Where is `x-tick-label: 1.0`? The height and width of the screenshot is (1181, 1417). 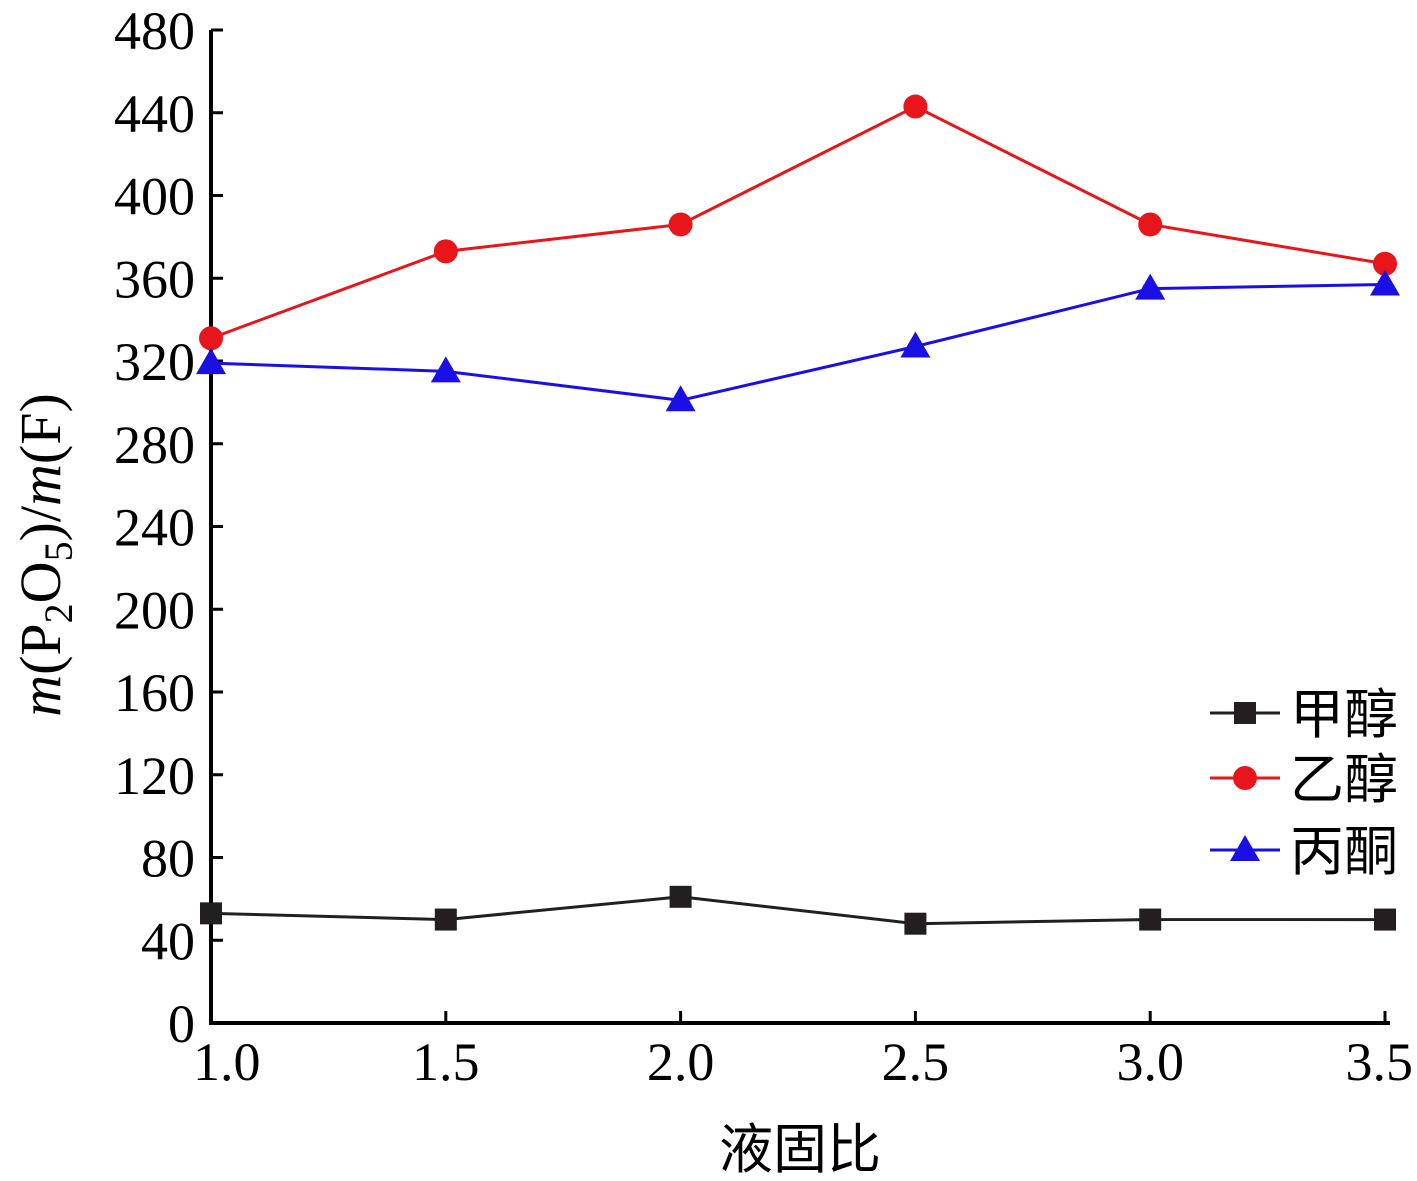 x-tick-label: 1.0 is located at coordinates (227, 1062).